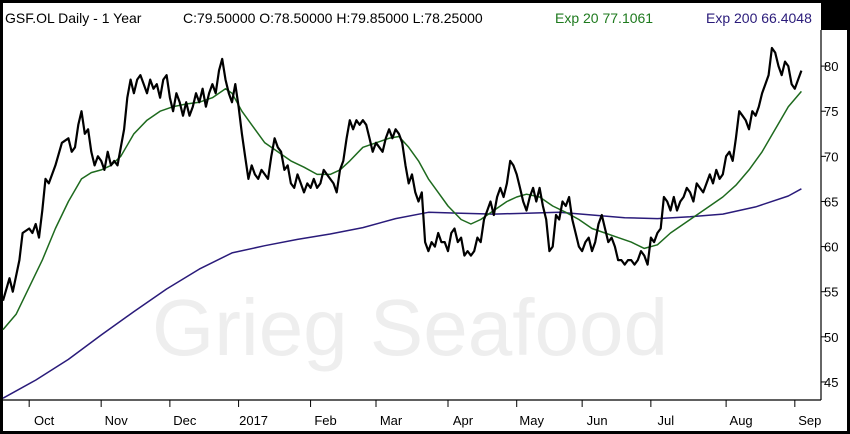  I want to click on symbol-label: GSF.OL Daily - 1 Year, so click(73, 18).